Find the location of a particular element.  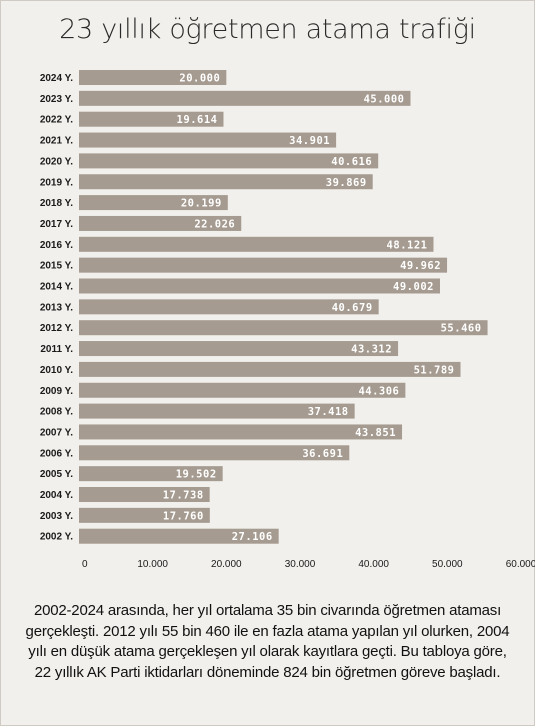

value-label: 39.869 is located at coordinates (346, 183).